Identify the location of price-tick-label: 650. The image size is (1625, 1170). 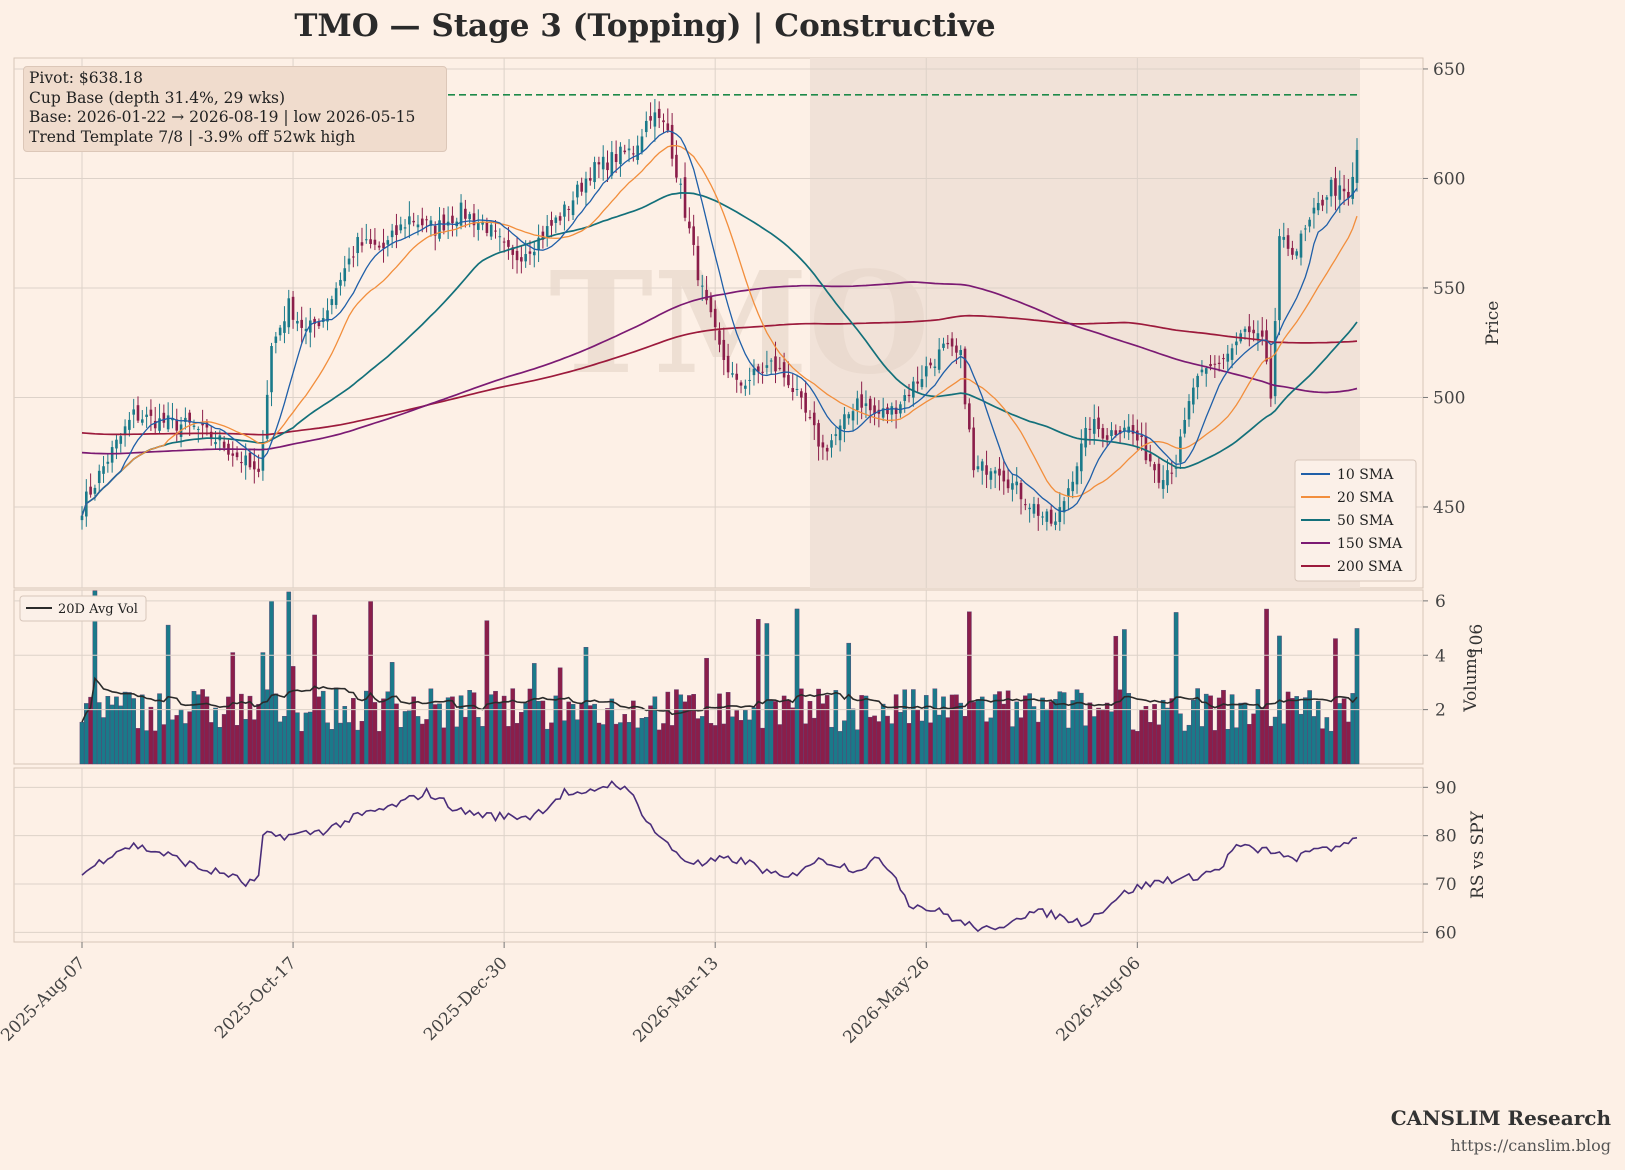
(1449, 70).